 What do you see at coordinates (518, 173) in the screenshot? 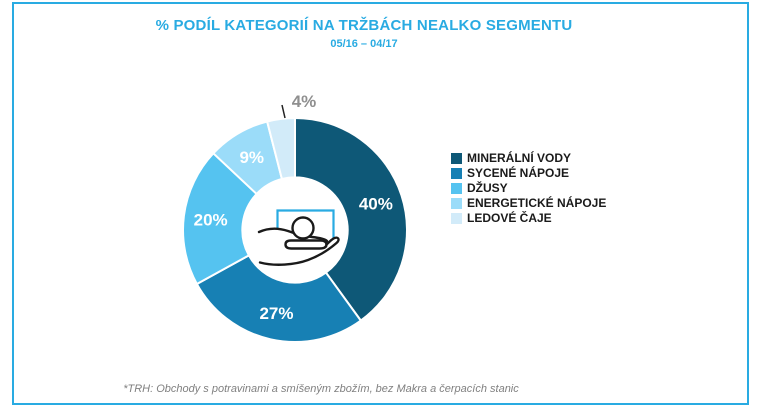
I see `legend-label: SYCENÉ NÁPOJE` at bounding box center [518, 173].